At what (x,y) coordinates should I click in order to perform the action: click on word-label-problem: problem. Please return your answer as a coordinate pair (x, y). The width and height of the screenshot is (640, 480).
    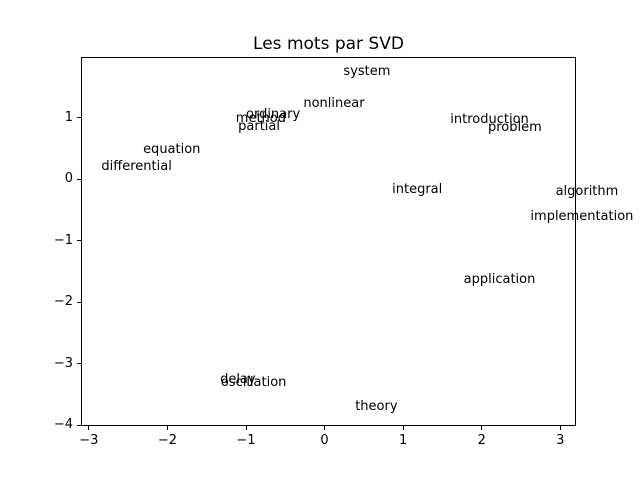
    Looking at the image, I should click on (515, 127).